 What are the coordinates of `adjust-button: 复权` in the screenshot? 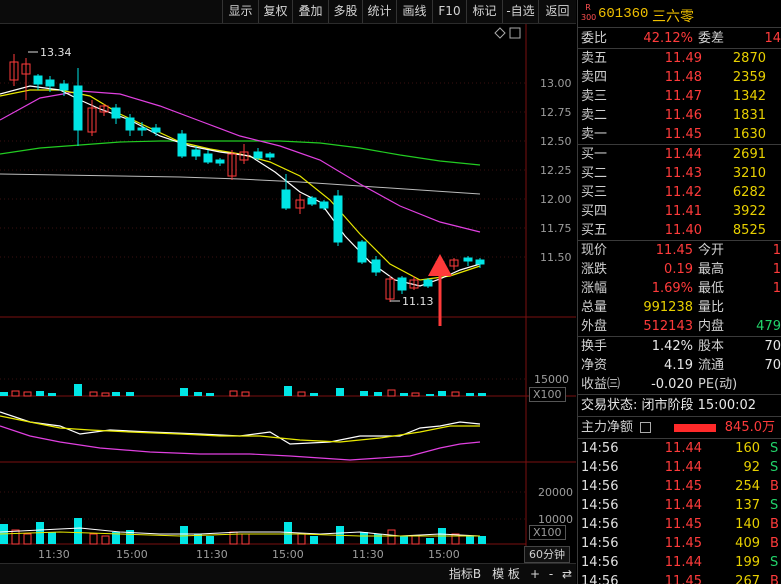 It's located at (275, 11).